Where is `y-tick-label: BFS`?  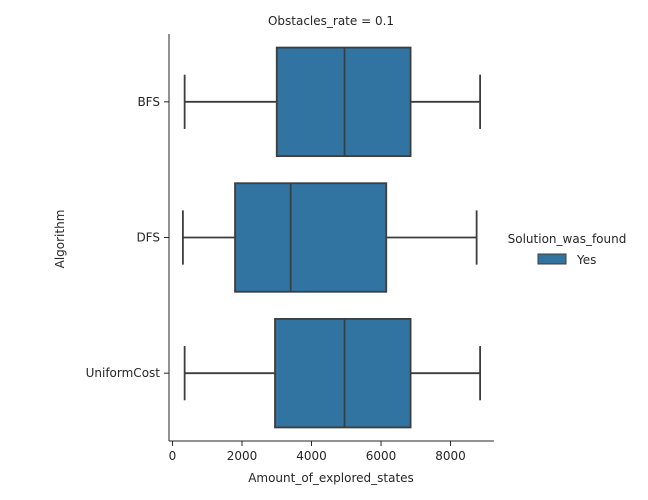
y-tick-label: BFS is located at coordinates (148, 102).